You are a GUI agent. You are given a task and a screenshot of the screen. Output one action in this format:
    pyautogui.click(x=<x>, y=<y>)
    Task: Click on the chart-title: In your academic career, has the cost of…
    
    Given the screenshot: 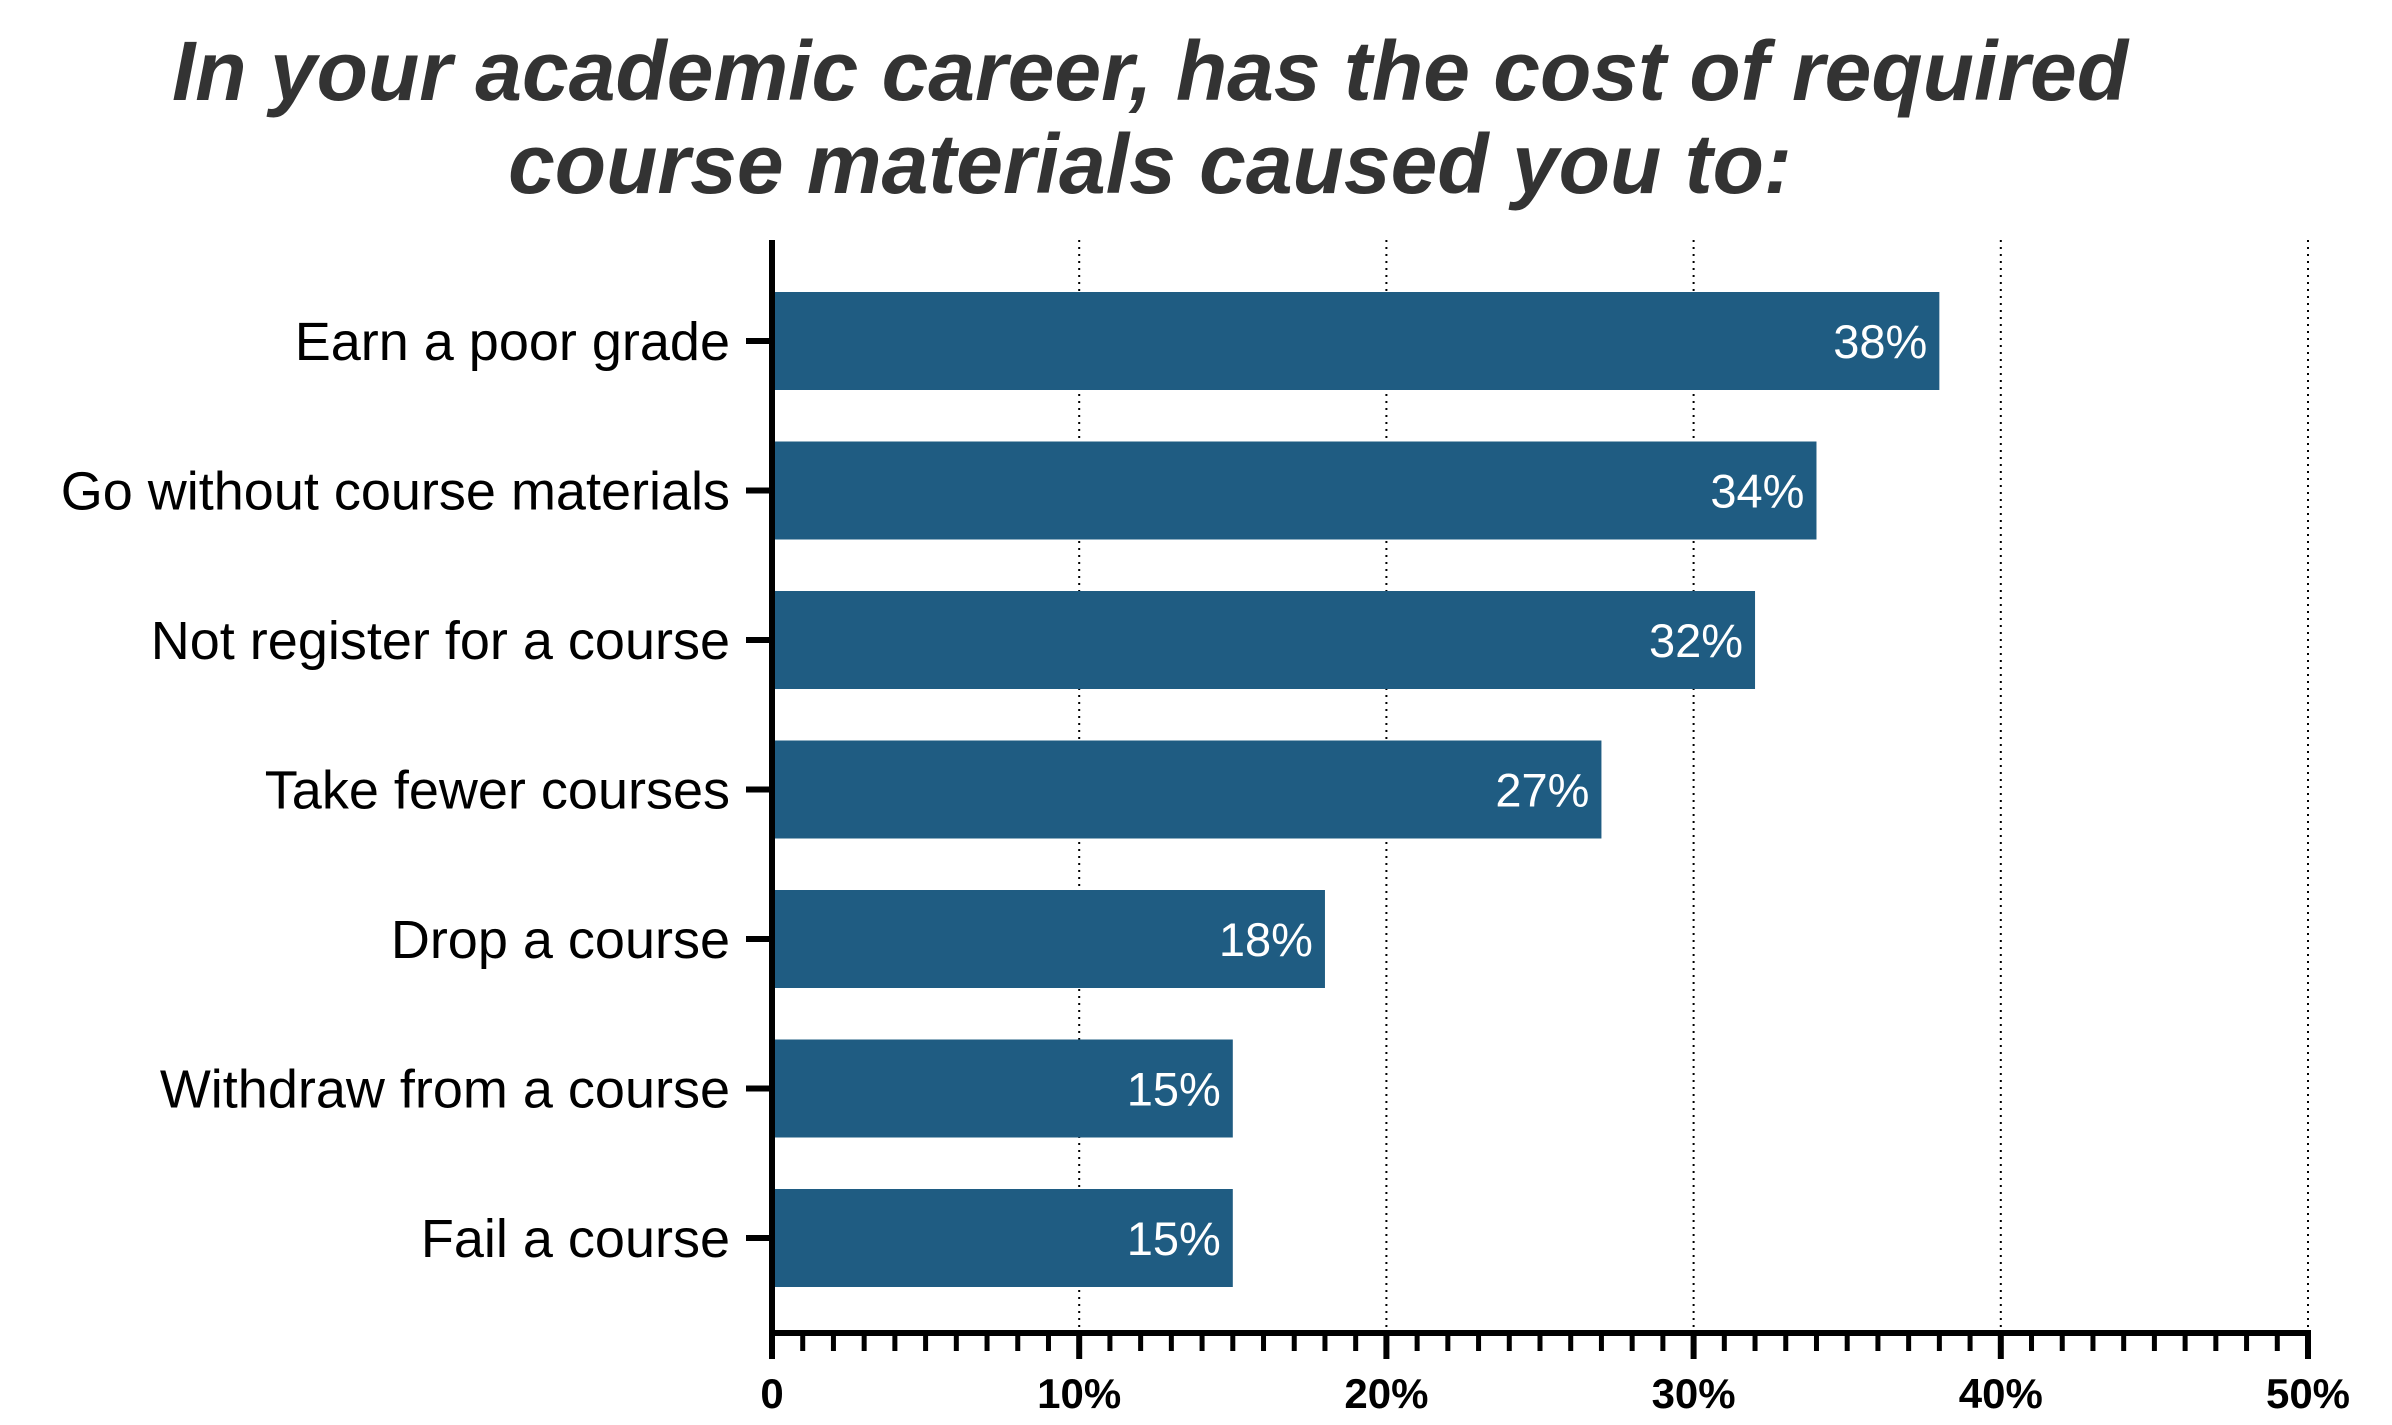 What is the action you would take?
    pyautogui.click(x=1151, y=117)
    